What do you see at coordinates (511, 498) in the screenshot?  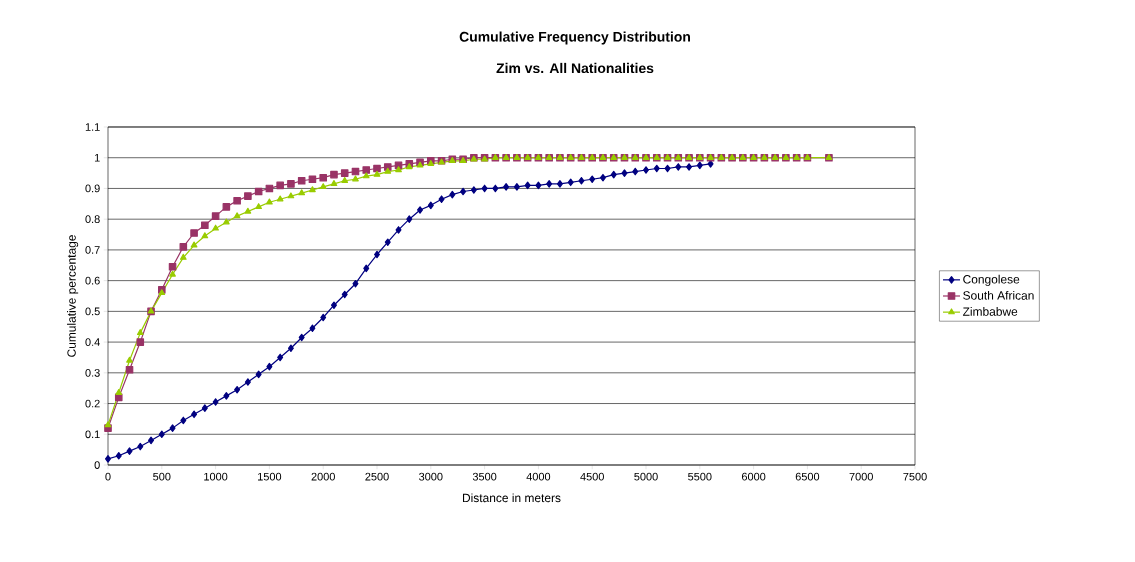 I see `x-axis-title: Distance in meters` at bounding box center [511, 498].